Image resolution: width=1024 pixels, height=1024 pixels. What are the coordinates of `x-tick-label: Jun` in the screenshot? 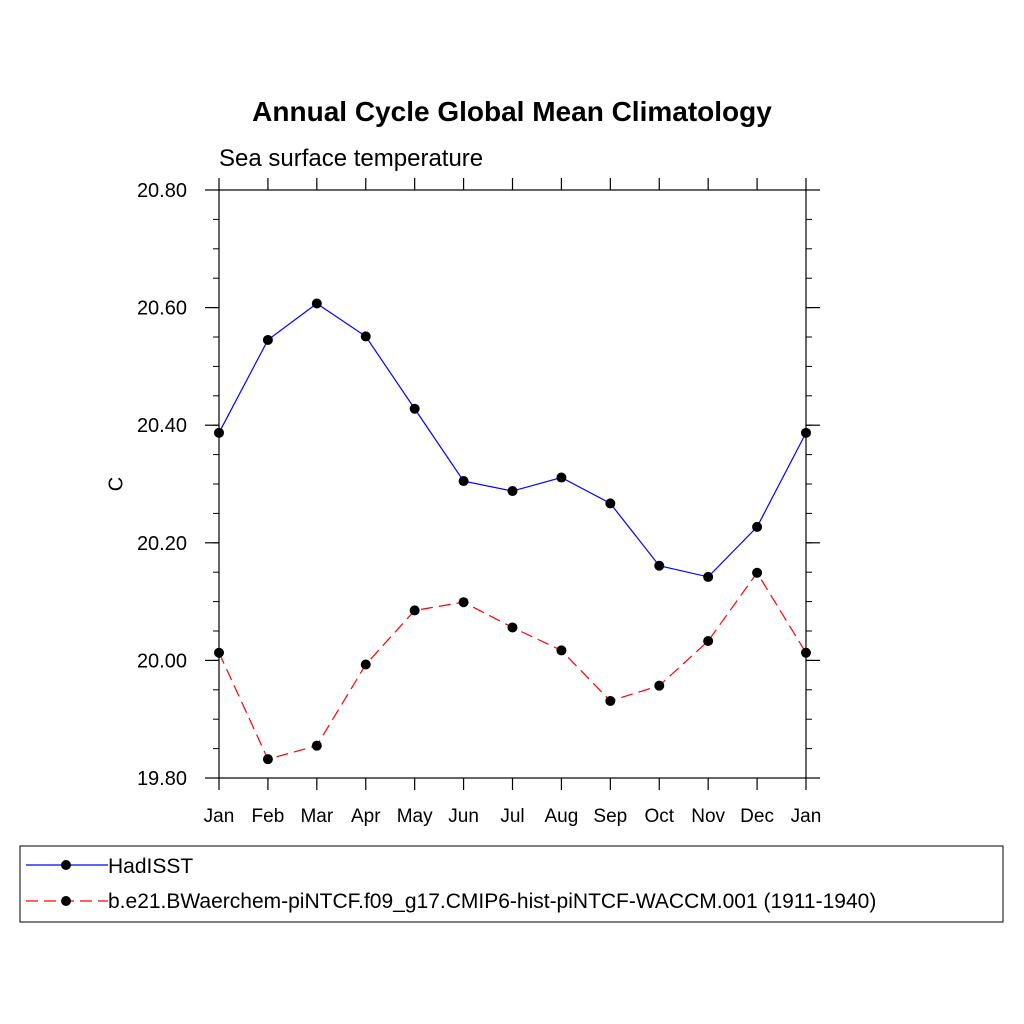 It's located at (463, 816).